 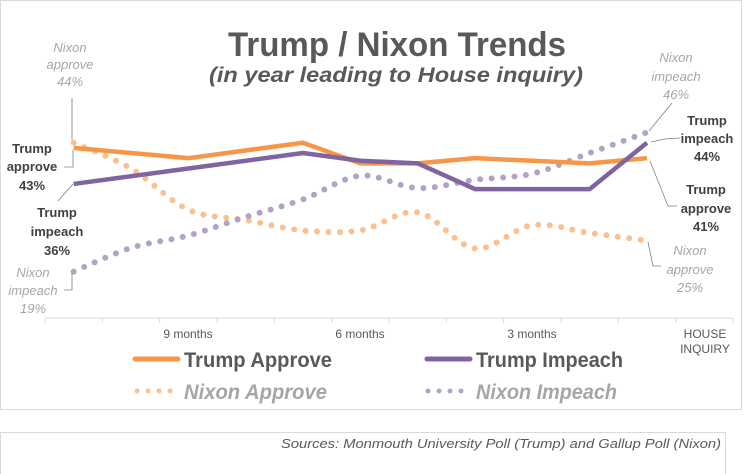 I want to click on annotation-line: 19%, so click(x=33, y=308).